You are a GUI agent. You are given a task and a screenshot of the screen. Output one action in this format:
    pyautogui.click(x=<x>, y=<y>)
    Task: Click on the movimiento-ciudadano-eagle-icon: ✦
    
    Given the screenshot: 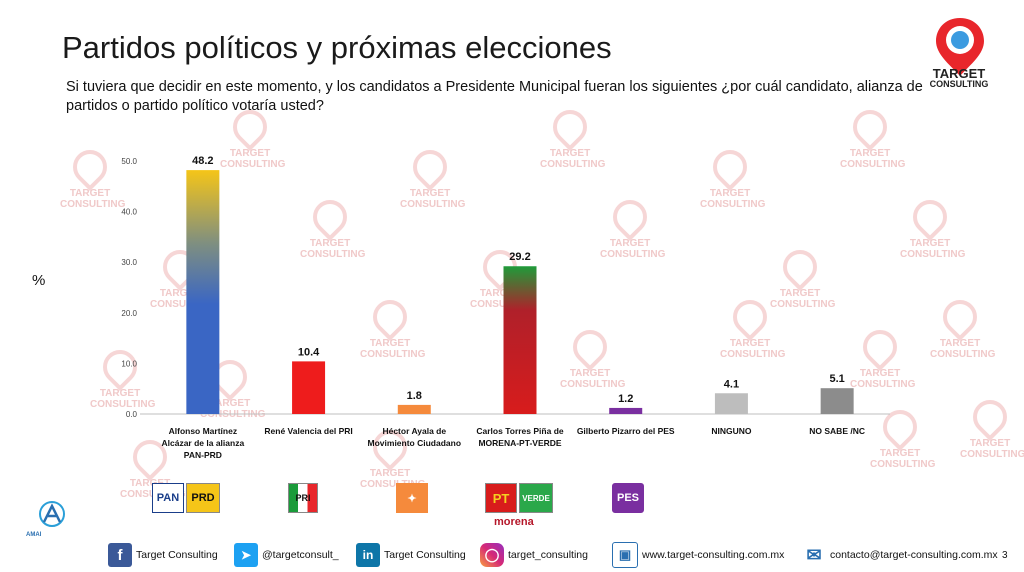 What is the action you would take?
    pyautogui.click(x=412, y=498)
    